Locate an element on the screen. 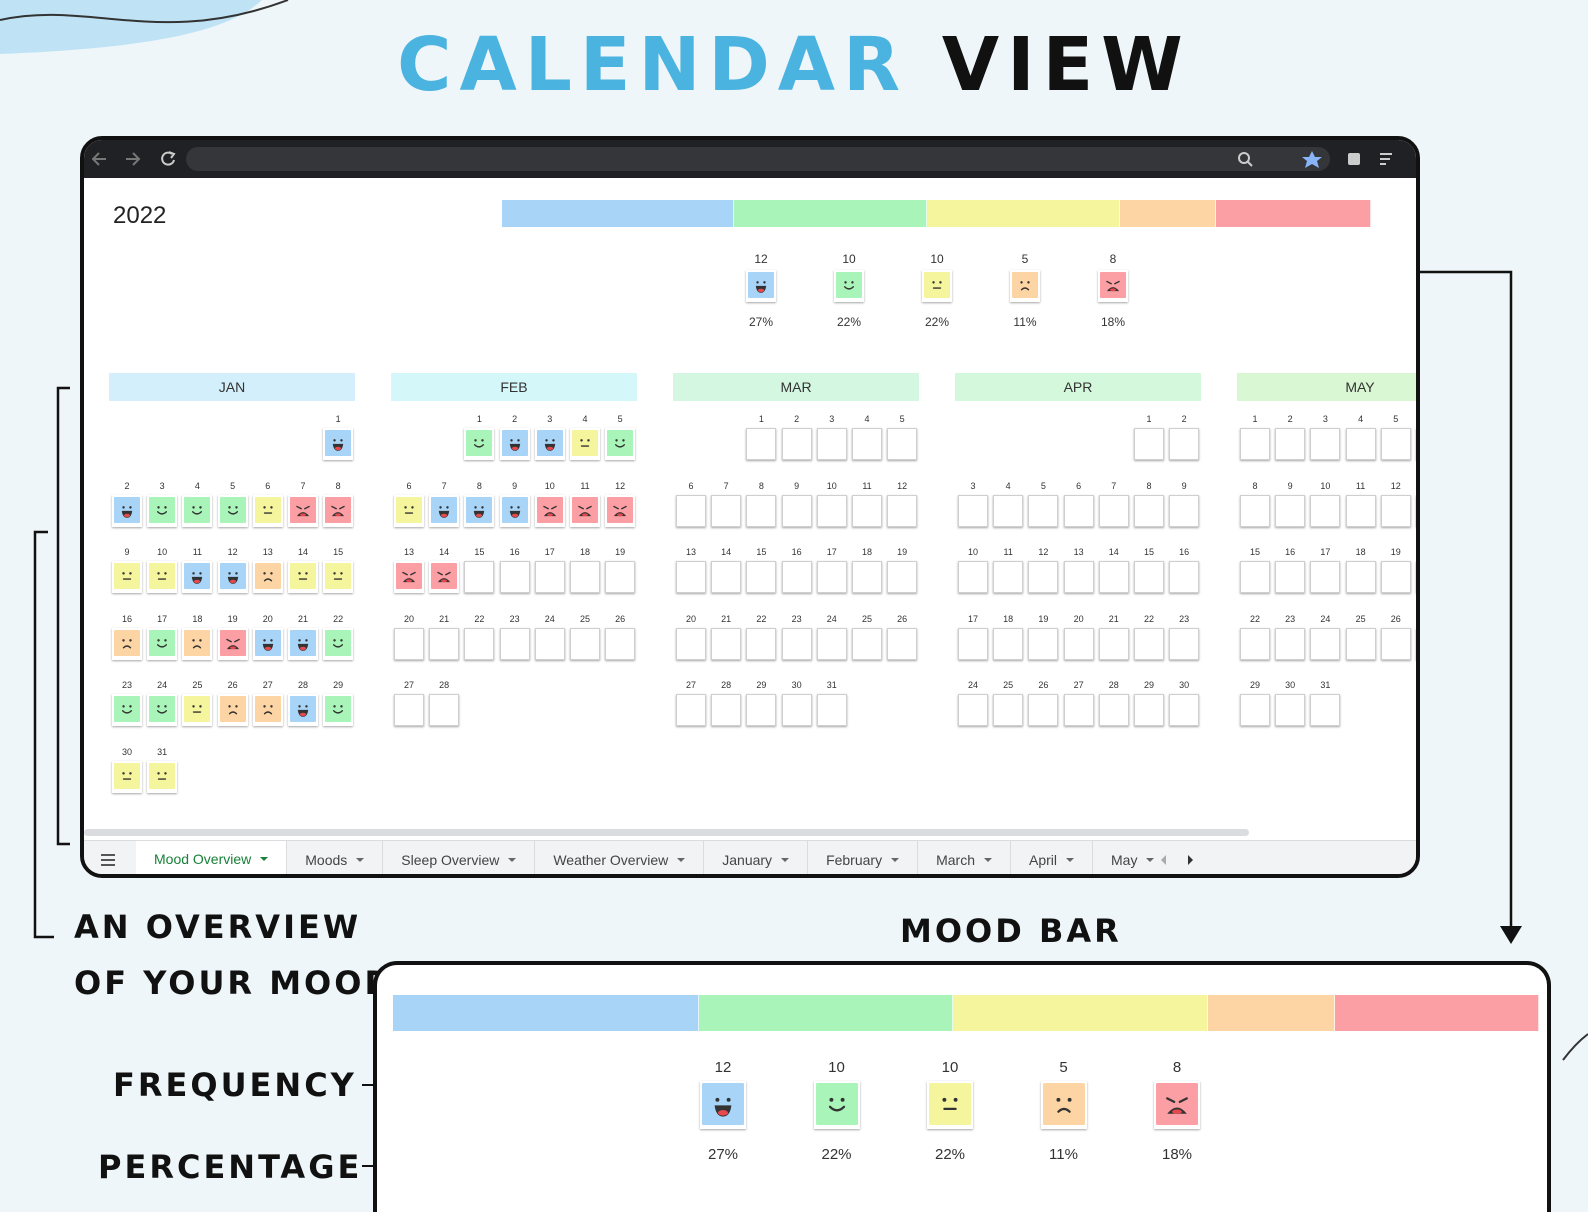  day-number: 19 is located at coordinates (620, 552).